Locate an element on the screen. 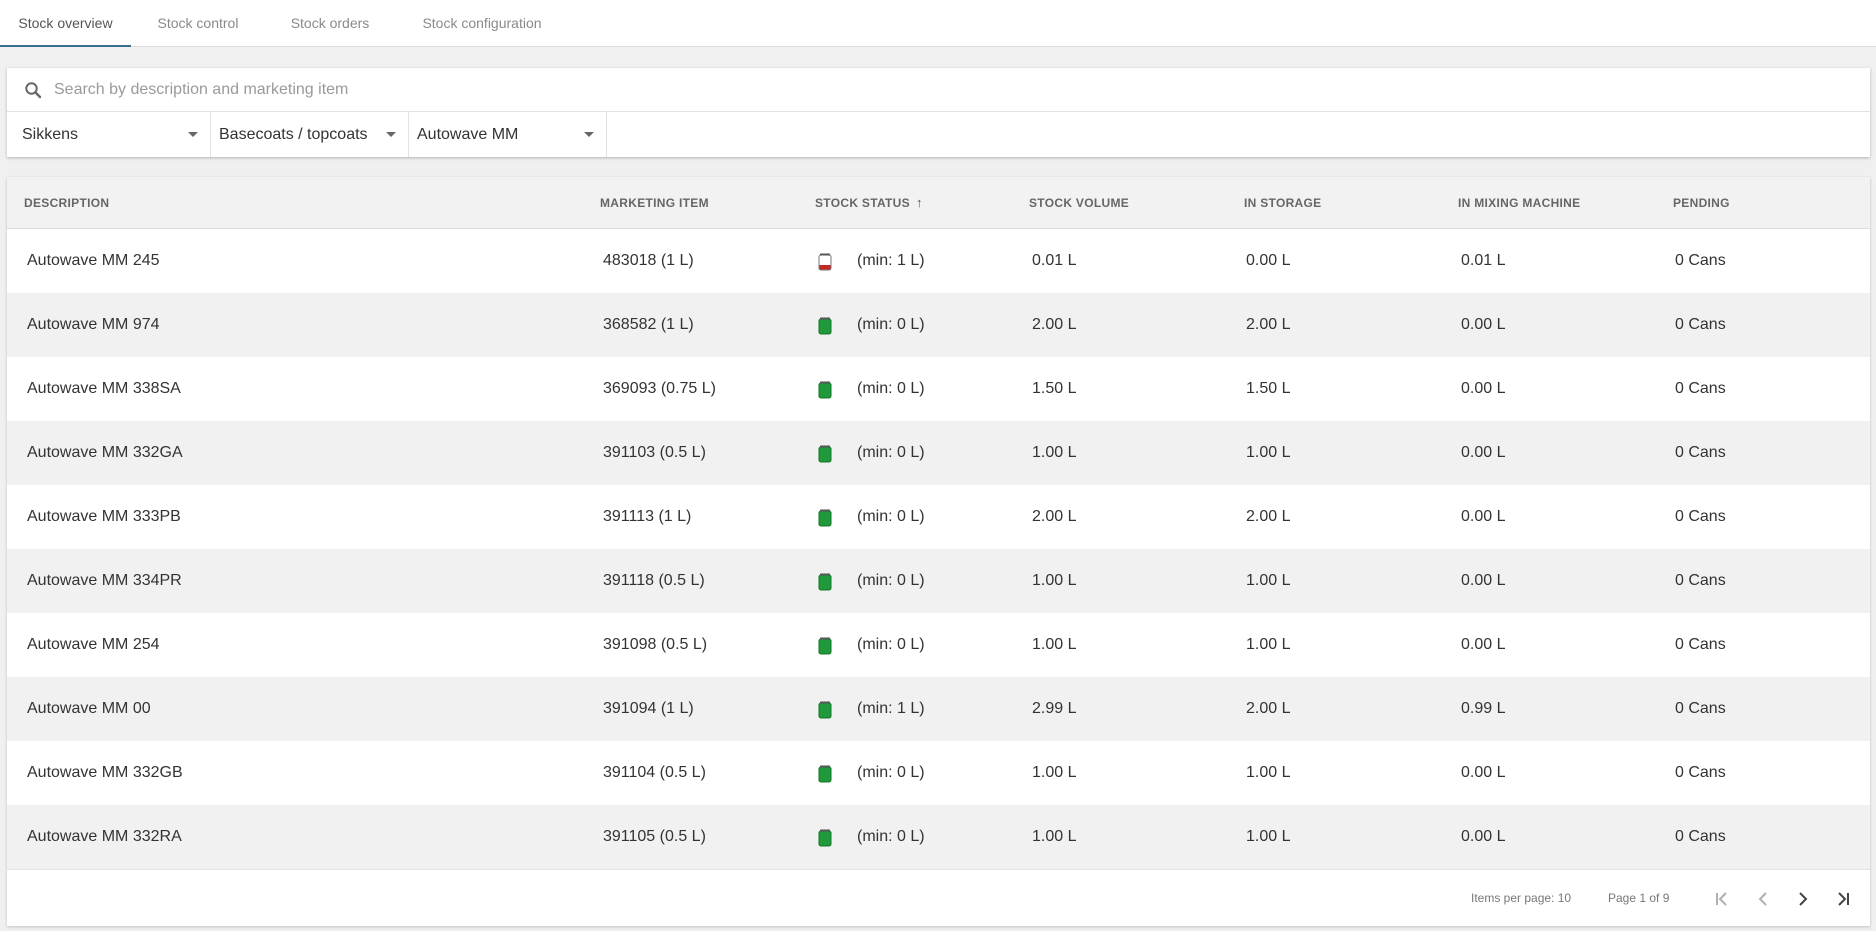  cell-marketing-item: 391103 (0.5 L) is located at coordinates (654, 452).